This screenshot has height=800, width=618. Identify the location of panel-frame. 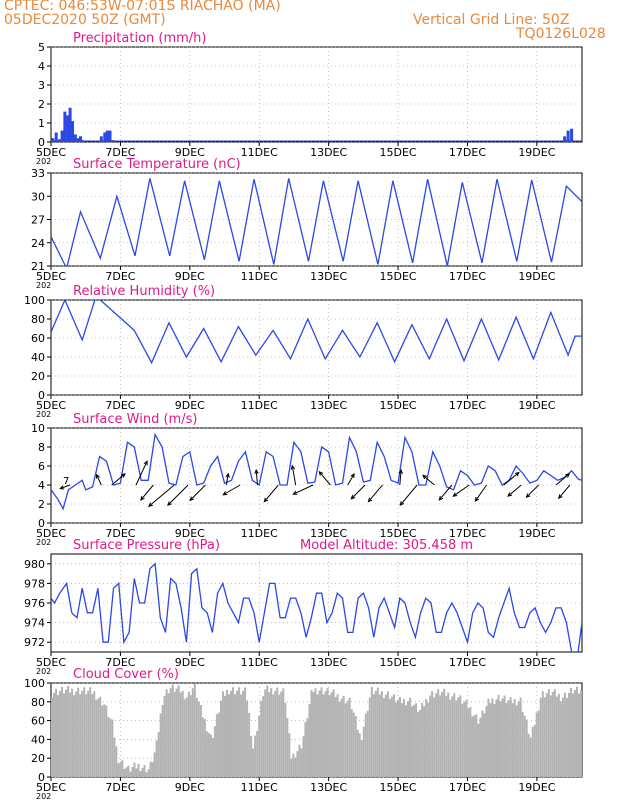
(316, 347).